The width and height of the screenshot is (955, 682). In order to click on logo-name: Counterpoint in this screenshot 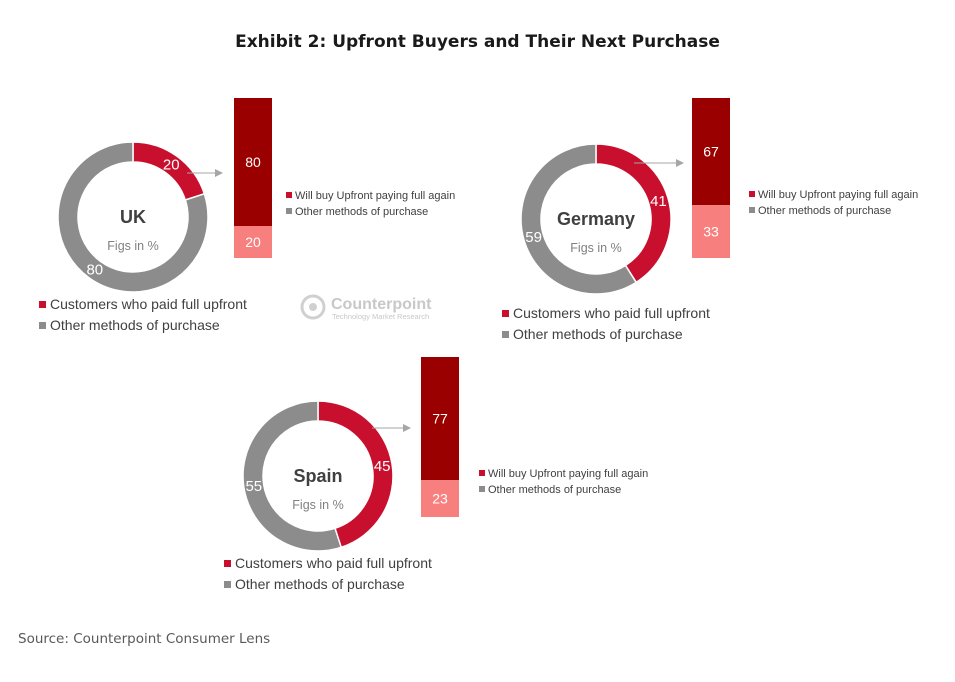, I will do `click(381, 304)`.